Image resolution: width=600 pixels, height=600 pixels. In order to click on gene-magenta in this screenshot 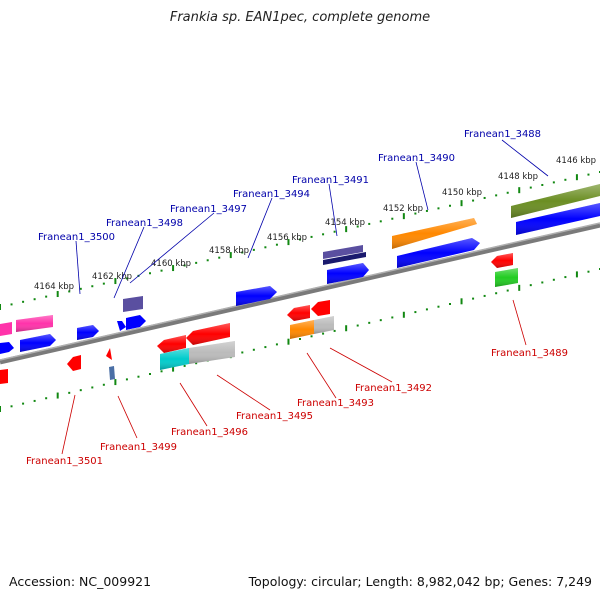, I will do `click(6, 329)`.